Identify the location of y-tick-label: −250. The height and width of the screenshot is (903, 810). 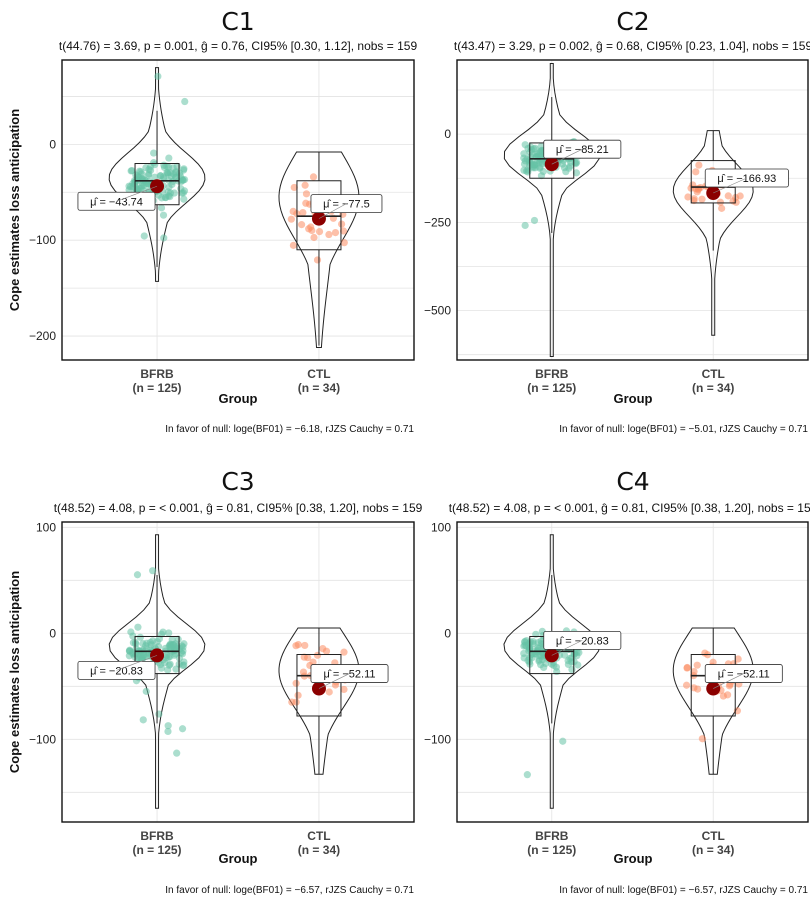
(437, 222).